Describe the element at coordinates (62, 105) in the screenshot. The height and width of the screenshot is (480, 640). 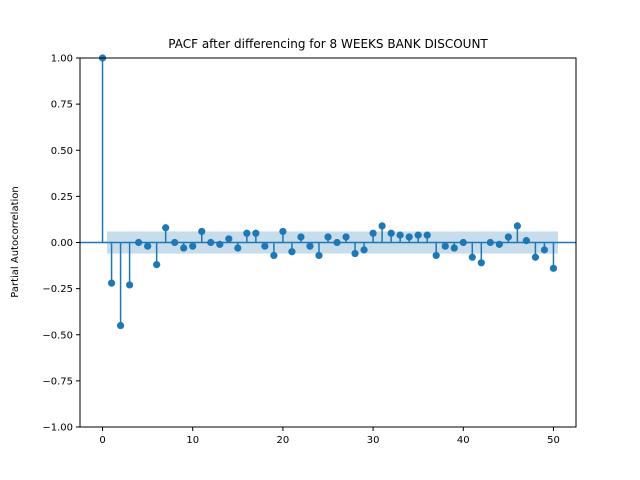
I see `y-tick-label: 0.75` at that location.